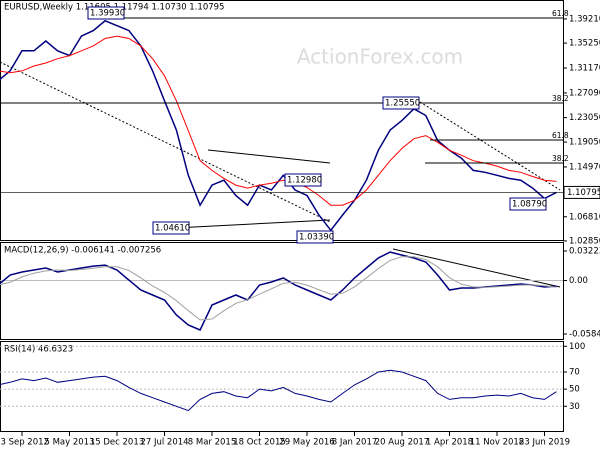  What do you see at coordinates (259, 443) in the screenshot?
I see `x-tick-label: 18 Oct 2015` at bounding box center [259, 443].